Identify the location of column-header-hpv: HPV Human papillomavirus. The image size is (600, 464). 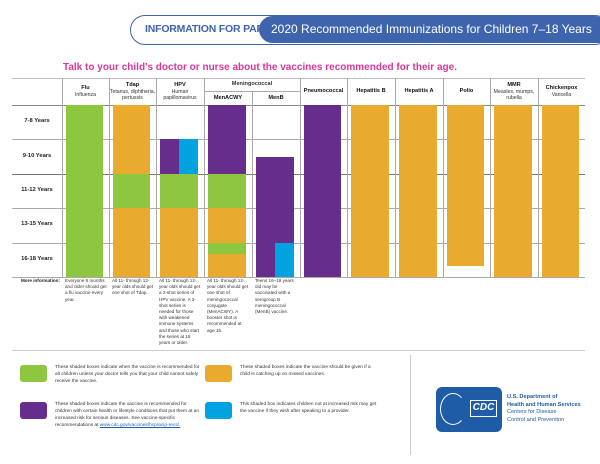
(180, 91).